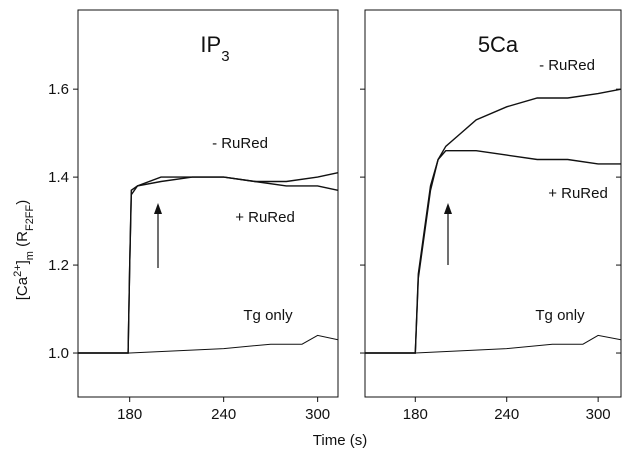 The width and height of the screenshot is (623, 455). What do you see at coordinates (303, 235) in the screenshot?
I see `arrow` at bounding box center [303, 235].